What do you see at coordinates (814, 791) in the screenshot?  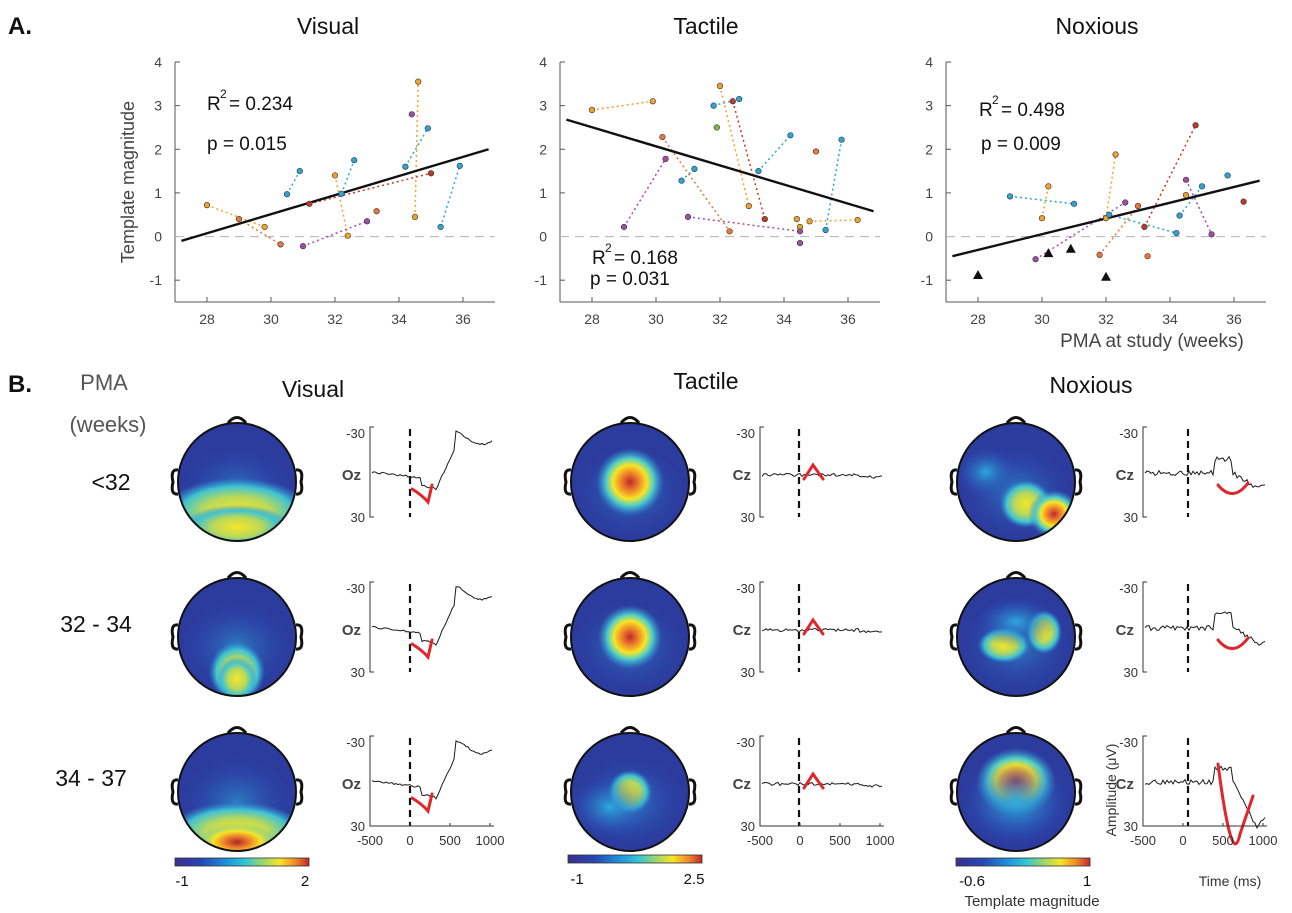 I see `erp-tactile-3: -30 30 Cz -500 0 500 1000` at bounding box center [814, 791].